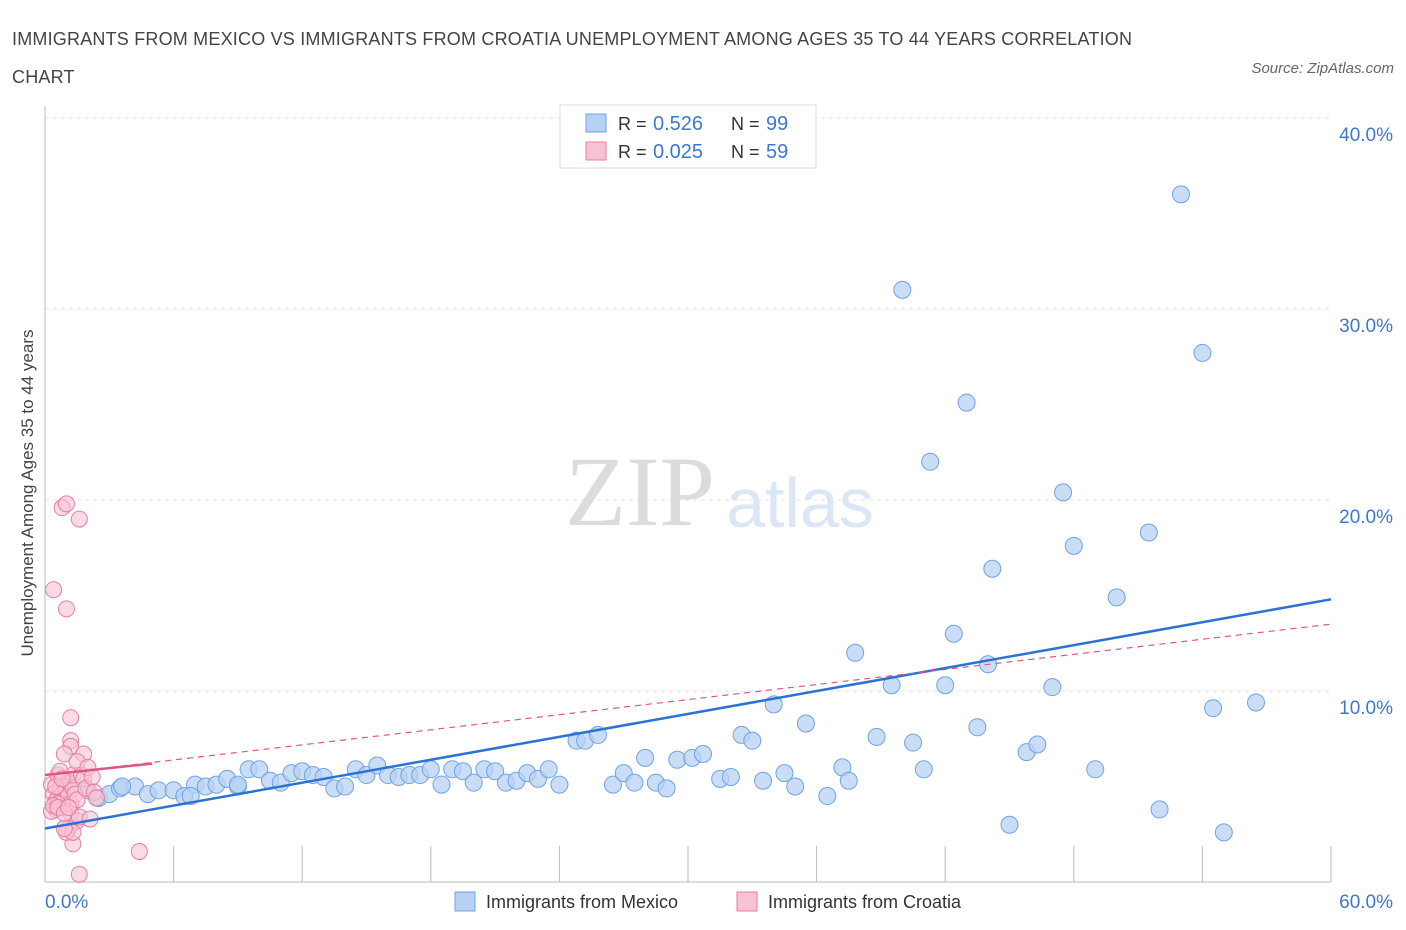 This screenshot has height=930, width=1406. What do you see at coordinates (635, 124) in the screenshot?
I see `legend-mexico-r-label: R =` at bounding box center [635, 124].